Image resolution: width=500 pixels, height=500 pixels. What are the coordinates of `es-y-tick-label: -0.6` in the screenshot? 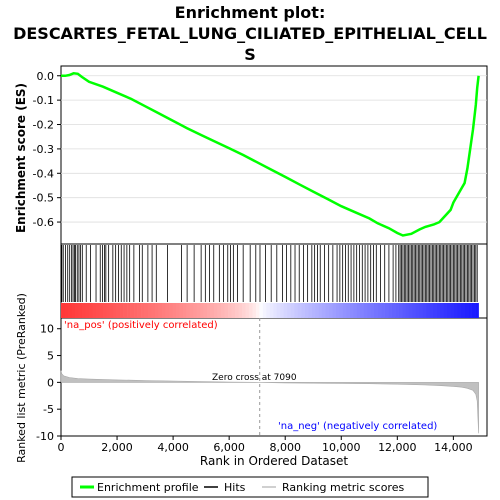 It's located at (43, 222).